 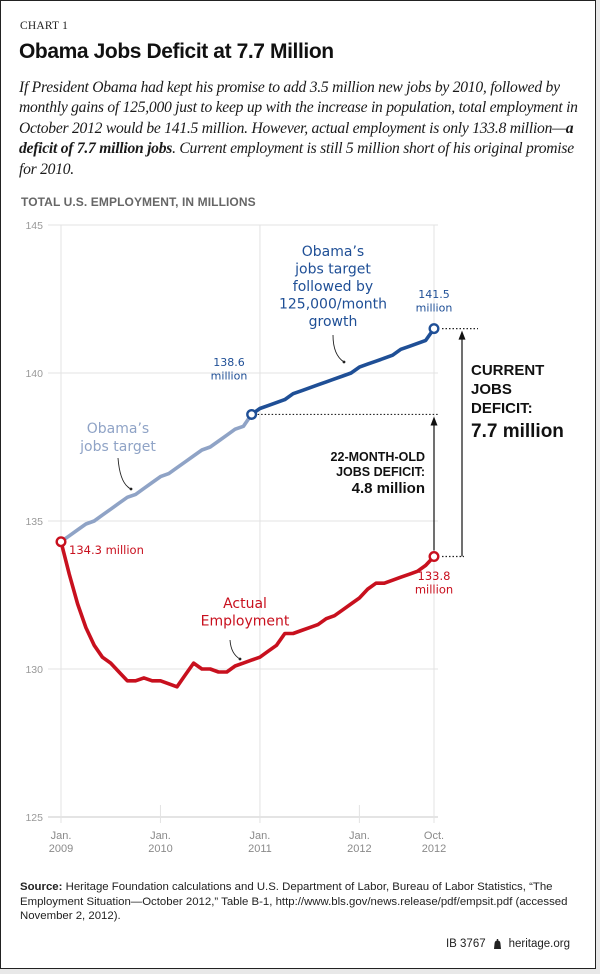 I want to click on subtitle-emphasis: a deficit of 7.7 million jobs, so click(x=296, y=138).